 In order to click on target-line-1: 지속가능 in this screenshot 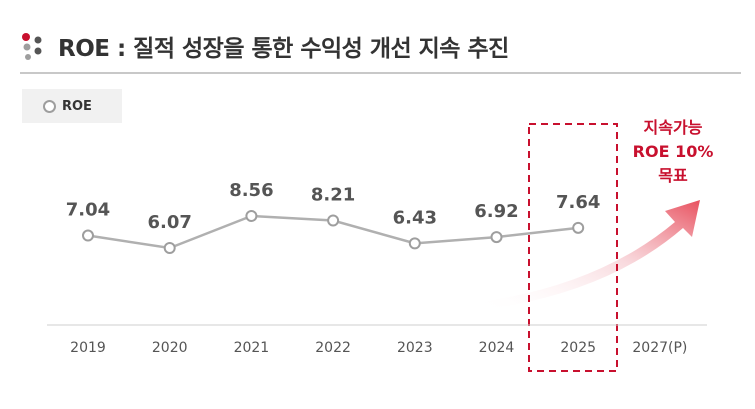, I will do `click(673, 127)`.